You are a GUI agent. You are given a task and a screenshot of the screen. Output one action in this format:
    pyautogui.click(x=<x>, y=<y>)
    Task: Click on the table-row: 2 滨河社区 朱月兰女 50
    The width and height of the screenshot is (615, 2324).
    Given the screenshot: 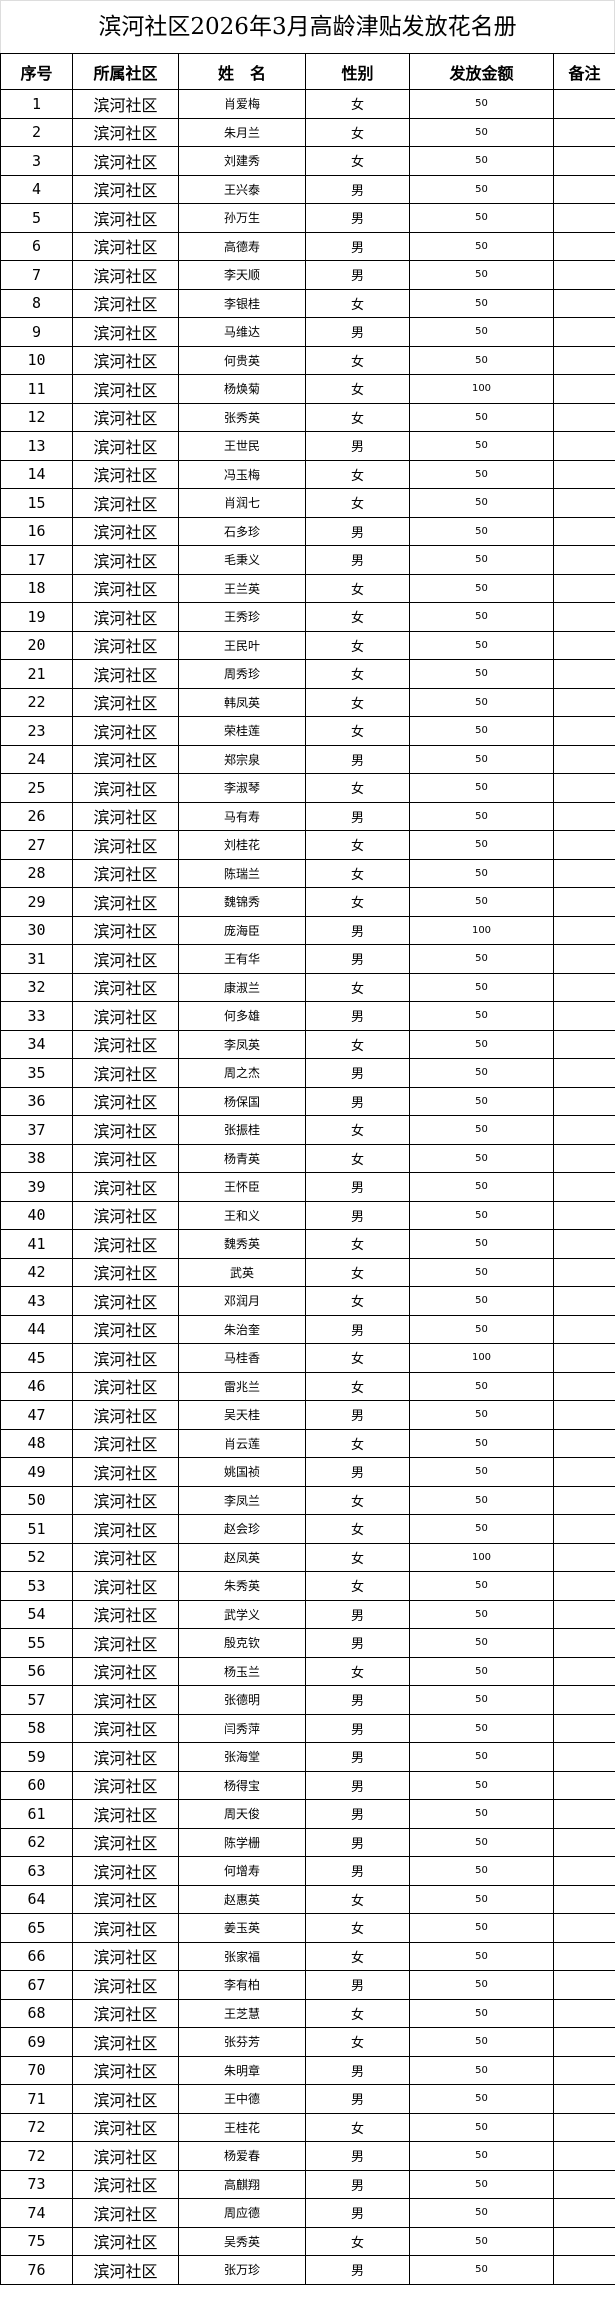 What is the action you would take?
    pyautogui.click(x=307, y=132)
    